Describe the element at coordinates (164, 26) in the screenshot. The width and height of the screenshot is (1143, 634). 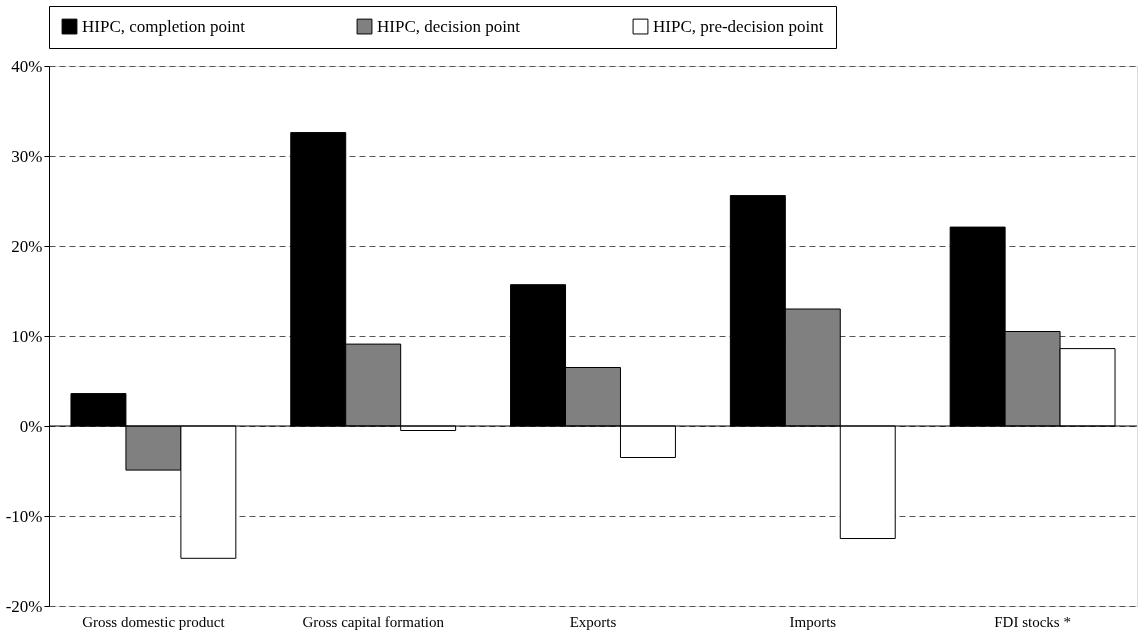
I see `legend-label: HIPC, completion point` at that location.